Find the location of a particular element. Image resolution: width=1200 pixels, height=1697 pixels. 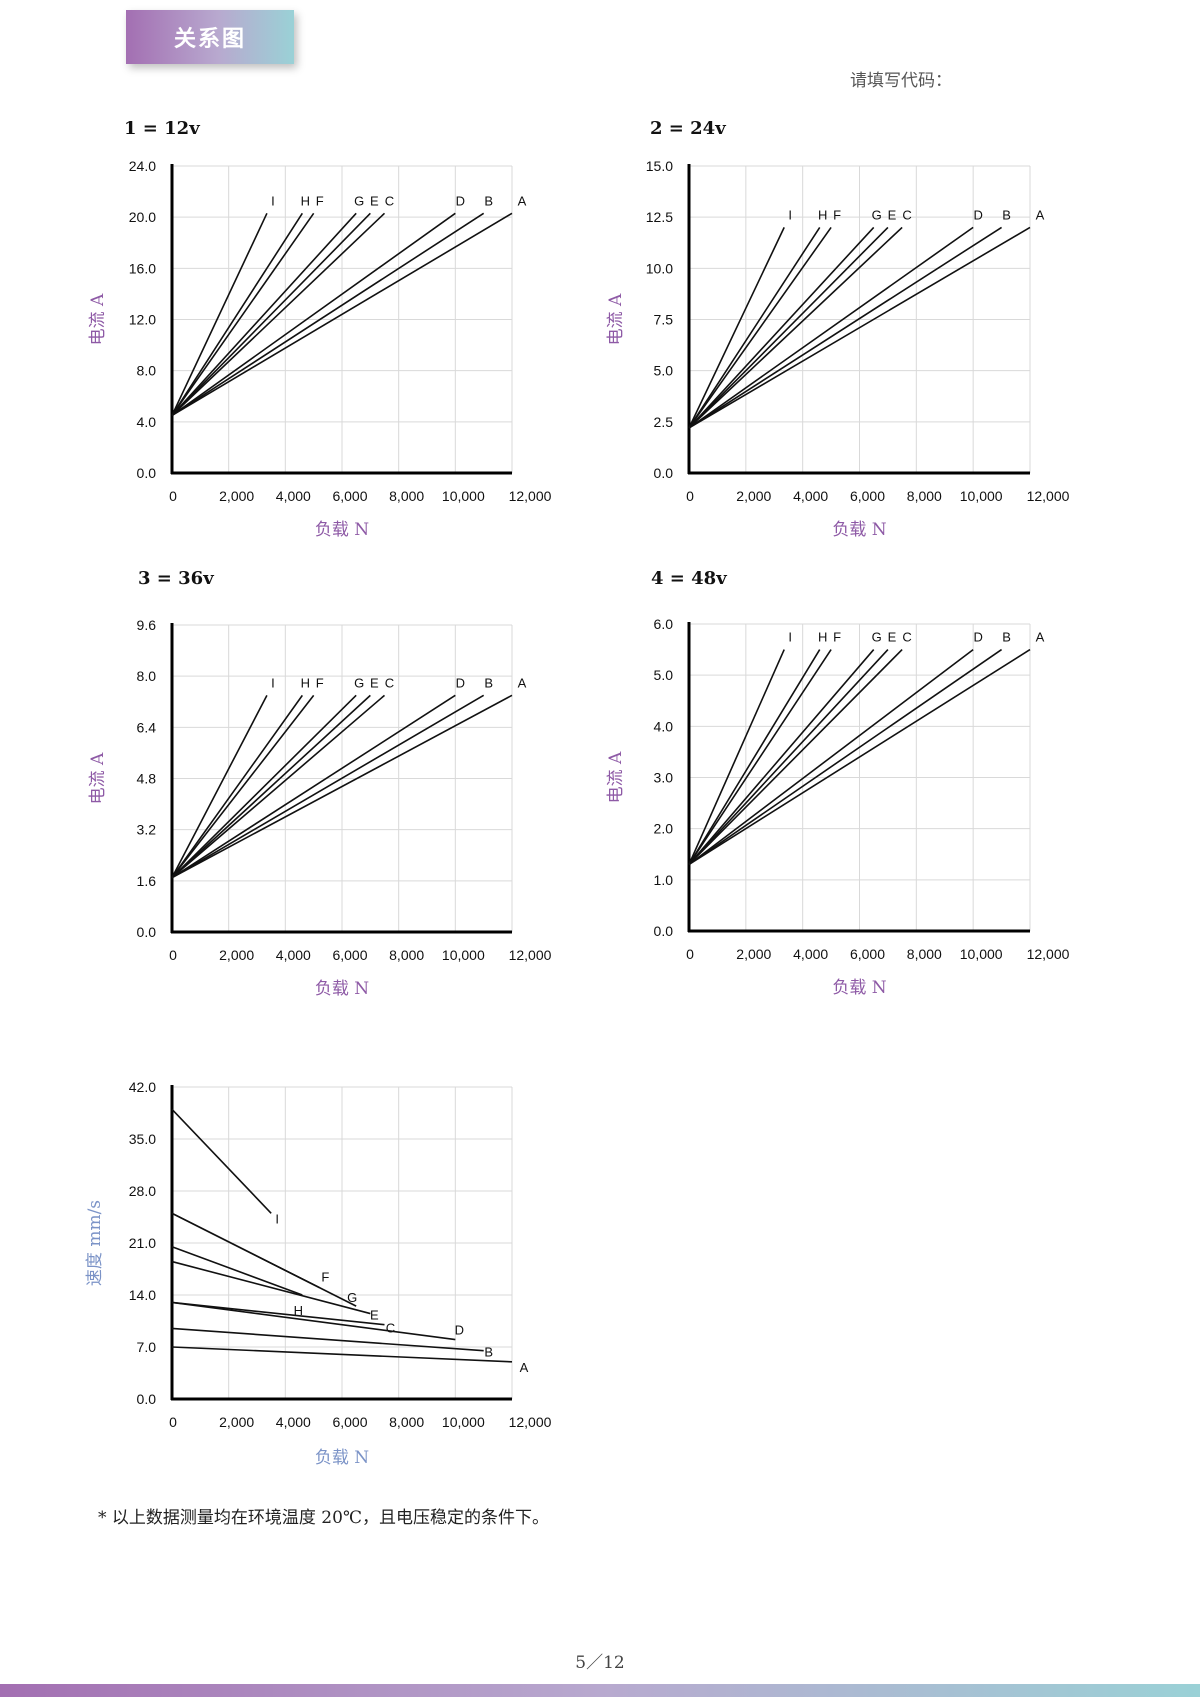

y-tick-label: 2.5 is located at coordinates (664, 422).